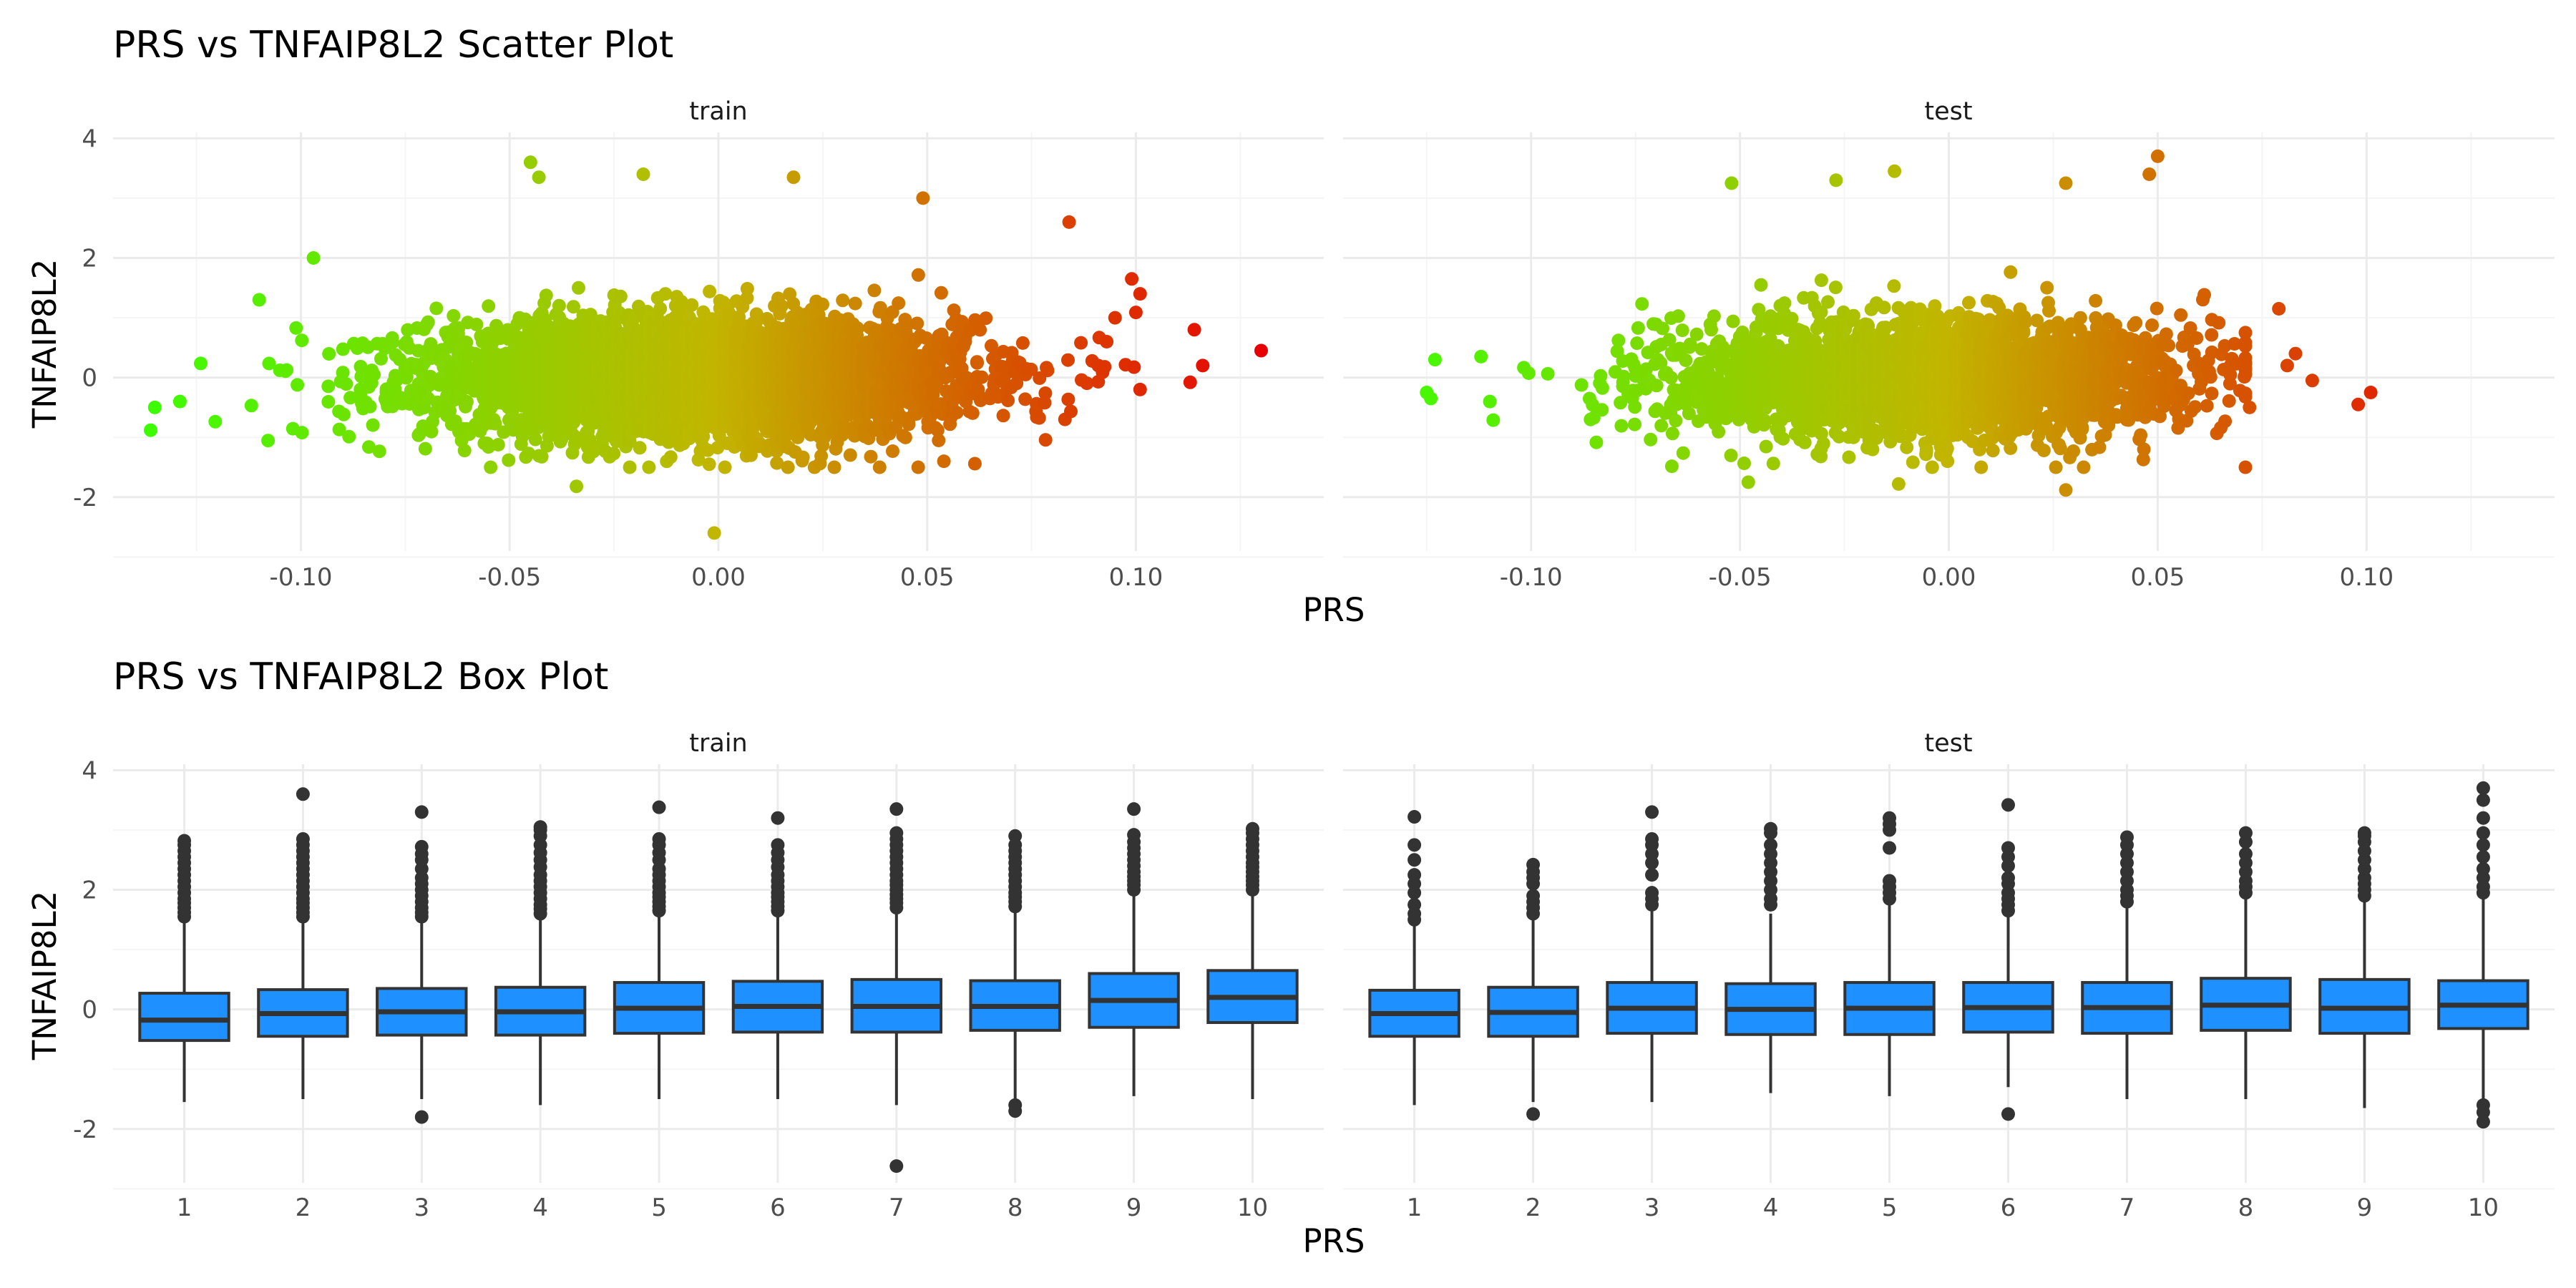 Image resolution: width=2576 pixels, height=1288 pixels. What do you see at coordinates (718, 111) in the screenshot?
I see `scatter-strip-train: train` at bounding box center [718, 111].